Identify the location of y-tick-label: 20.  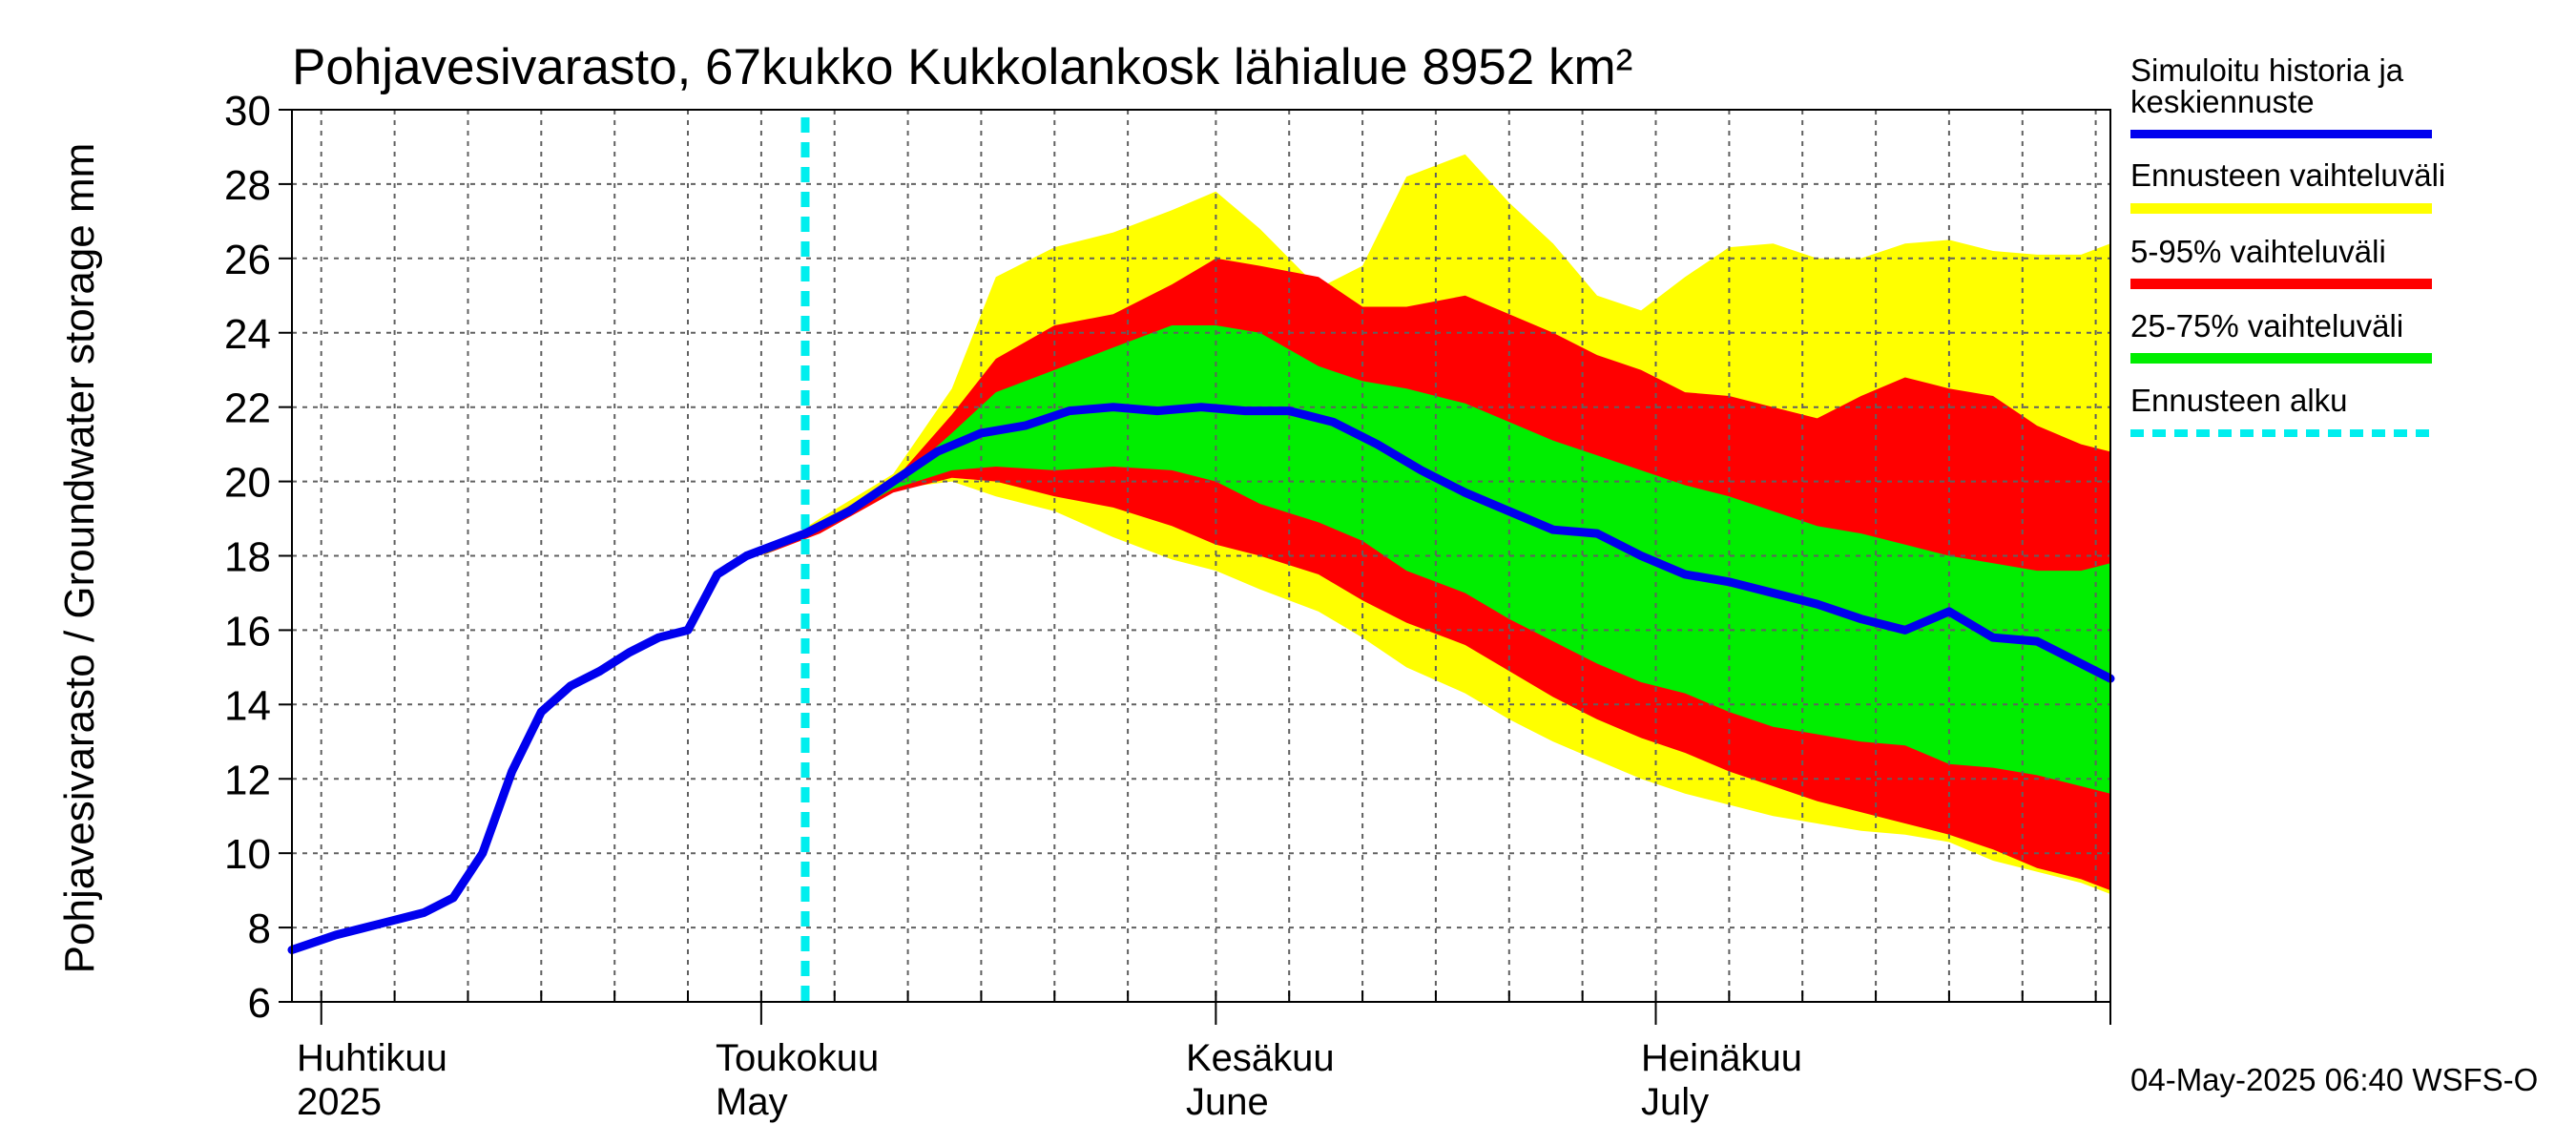
(247, 484).